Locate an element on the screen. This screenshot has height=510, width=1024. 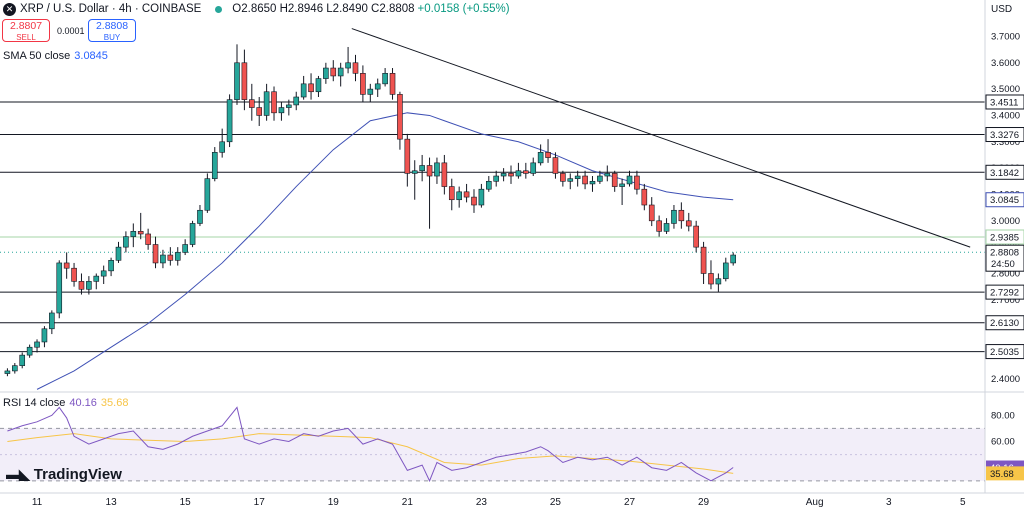
rsi-legend: RSI 14 close 40.16 35.68 is located at coordinates (65, 403).